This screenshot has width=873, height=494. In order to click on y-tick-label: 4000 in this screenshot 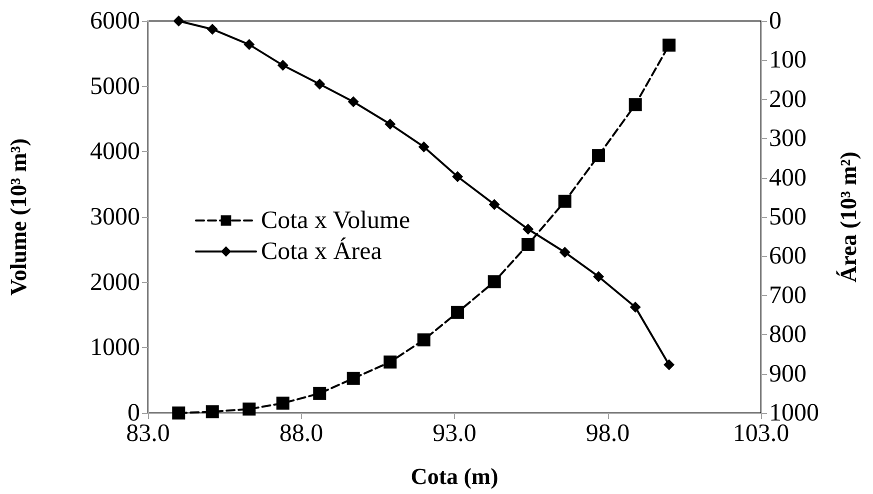, I will do `click(115, 152)`.